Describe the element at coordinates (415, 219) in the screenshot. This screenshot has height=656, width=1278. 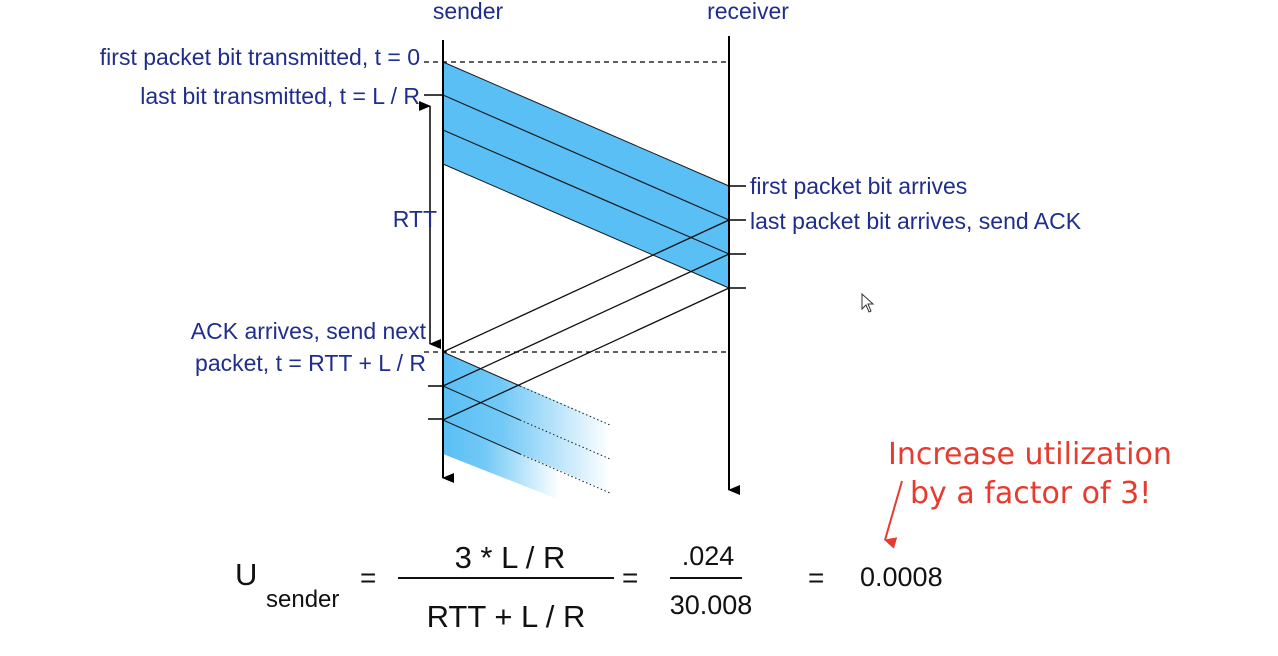
I see `label-rtt: RTT` at that location.